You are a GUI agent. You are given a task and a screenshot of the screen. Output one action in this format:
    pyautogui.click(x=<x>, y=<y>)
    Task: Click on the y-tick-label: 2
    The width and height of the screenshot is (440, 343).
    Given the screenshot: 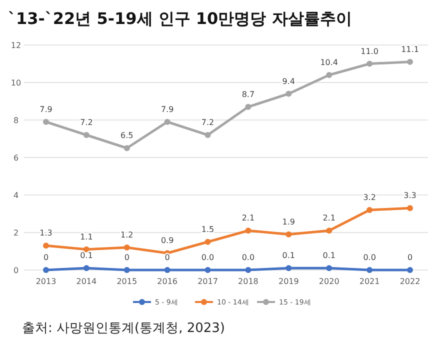 What is the action you would take?
    pyautogui.click(x=16, y=233)
    